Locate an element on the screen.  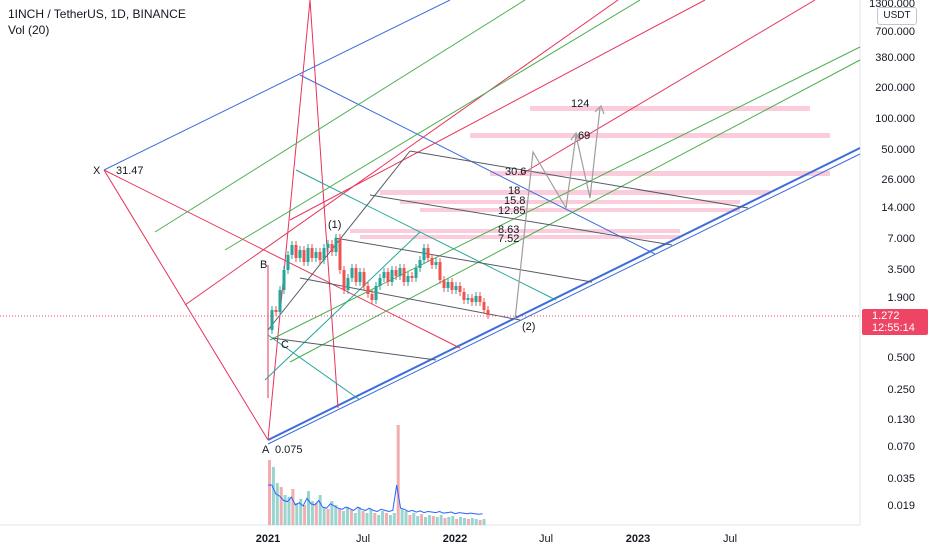
price-candles is located at coordinates (380, 284).